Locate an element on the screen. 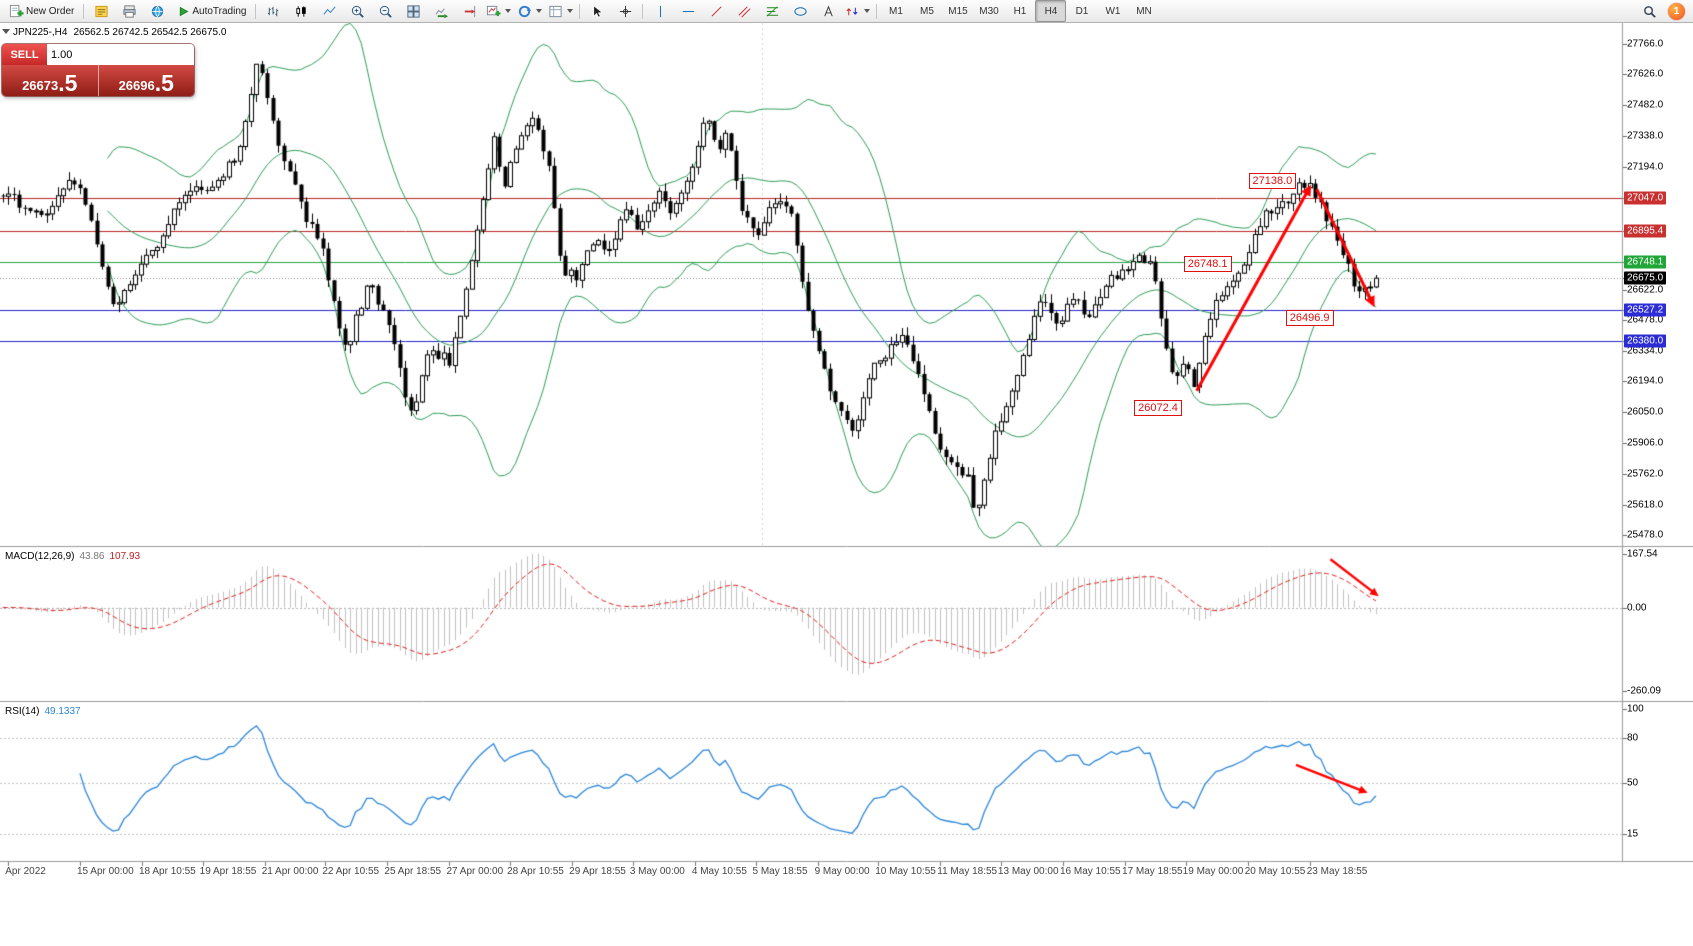  price-scale-label: 27766.0 is located at coordinates (1645, 44).